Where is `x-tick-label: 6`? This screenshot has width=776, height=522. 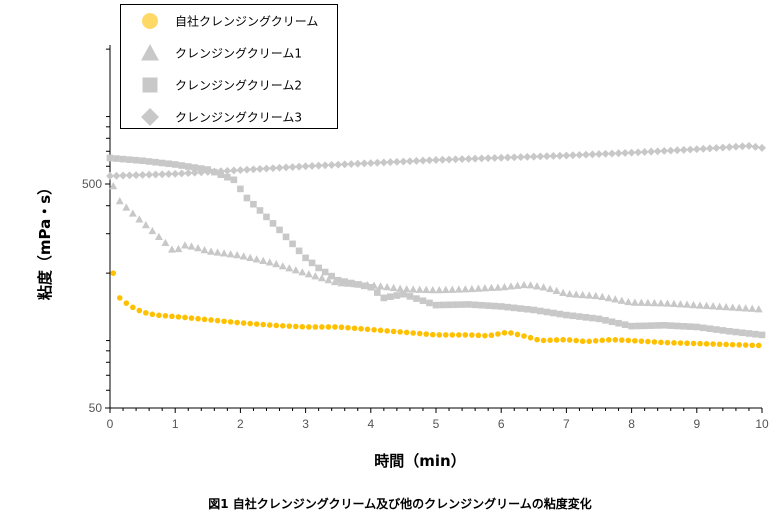
x-tick-label: 6 is located at coordinates (501, 424).